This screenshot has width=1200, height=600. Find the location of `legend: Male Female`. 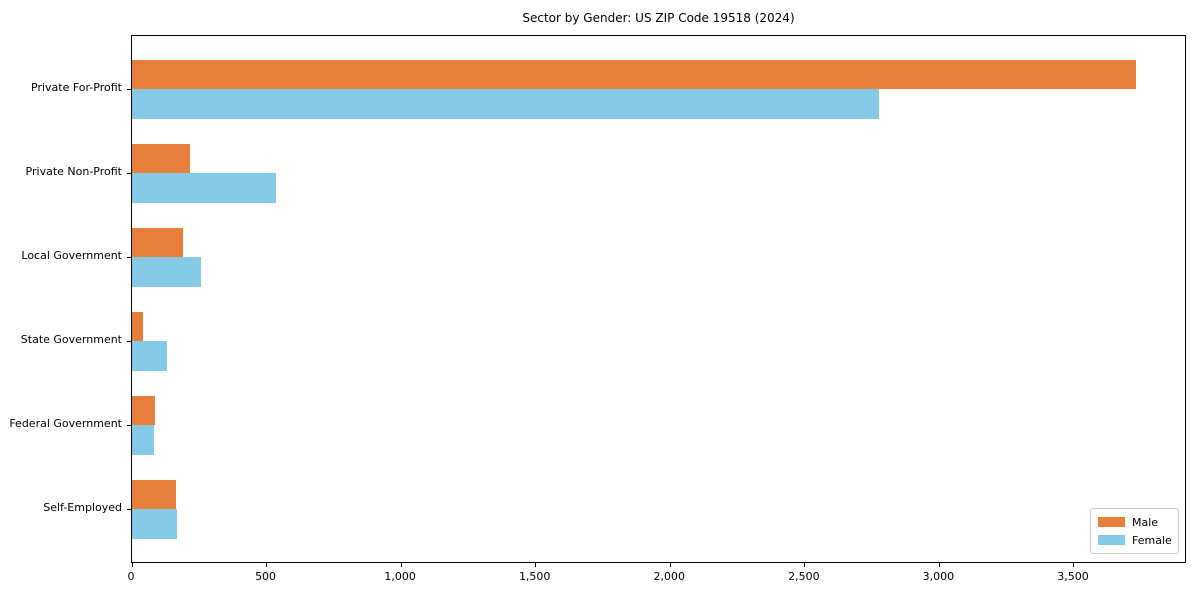

legend: Male Female is located at coordinates (1134, 531).